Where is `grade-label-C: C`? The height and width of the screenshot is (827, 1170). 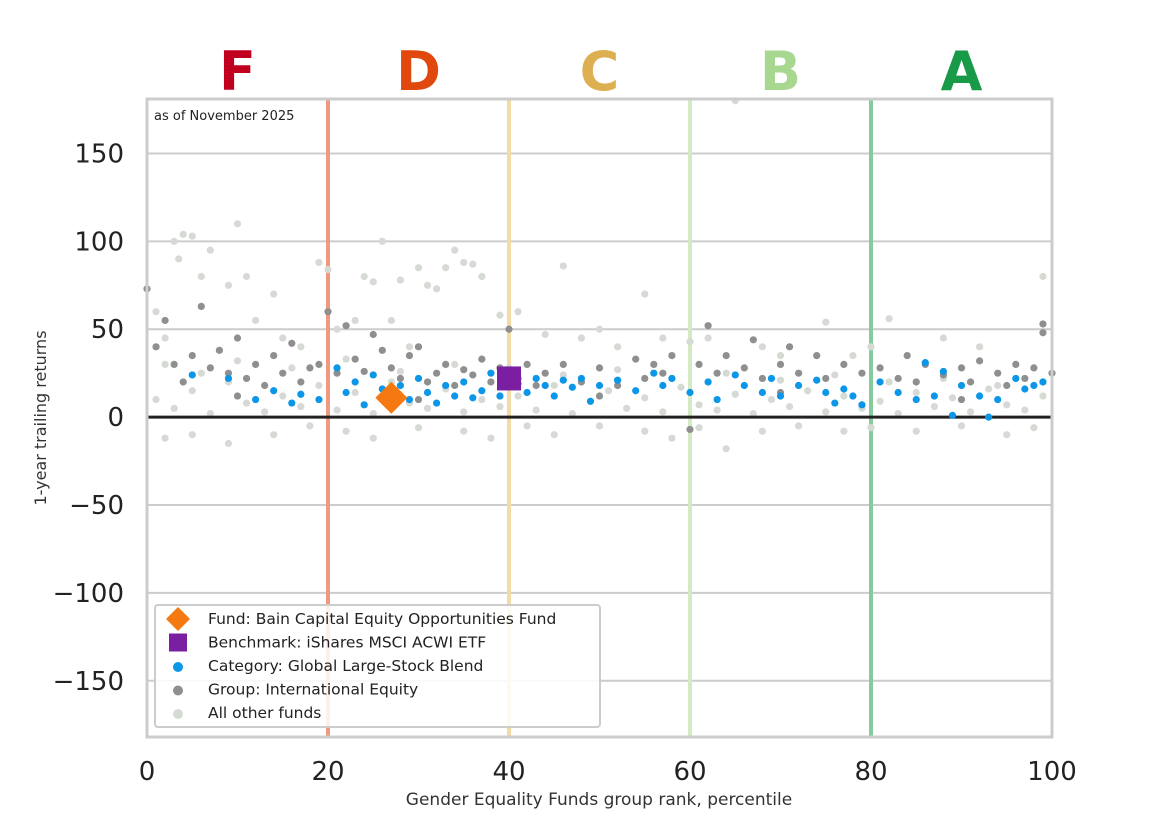 grade-label-C: C is located at coordinates (600, 71).